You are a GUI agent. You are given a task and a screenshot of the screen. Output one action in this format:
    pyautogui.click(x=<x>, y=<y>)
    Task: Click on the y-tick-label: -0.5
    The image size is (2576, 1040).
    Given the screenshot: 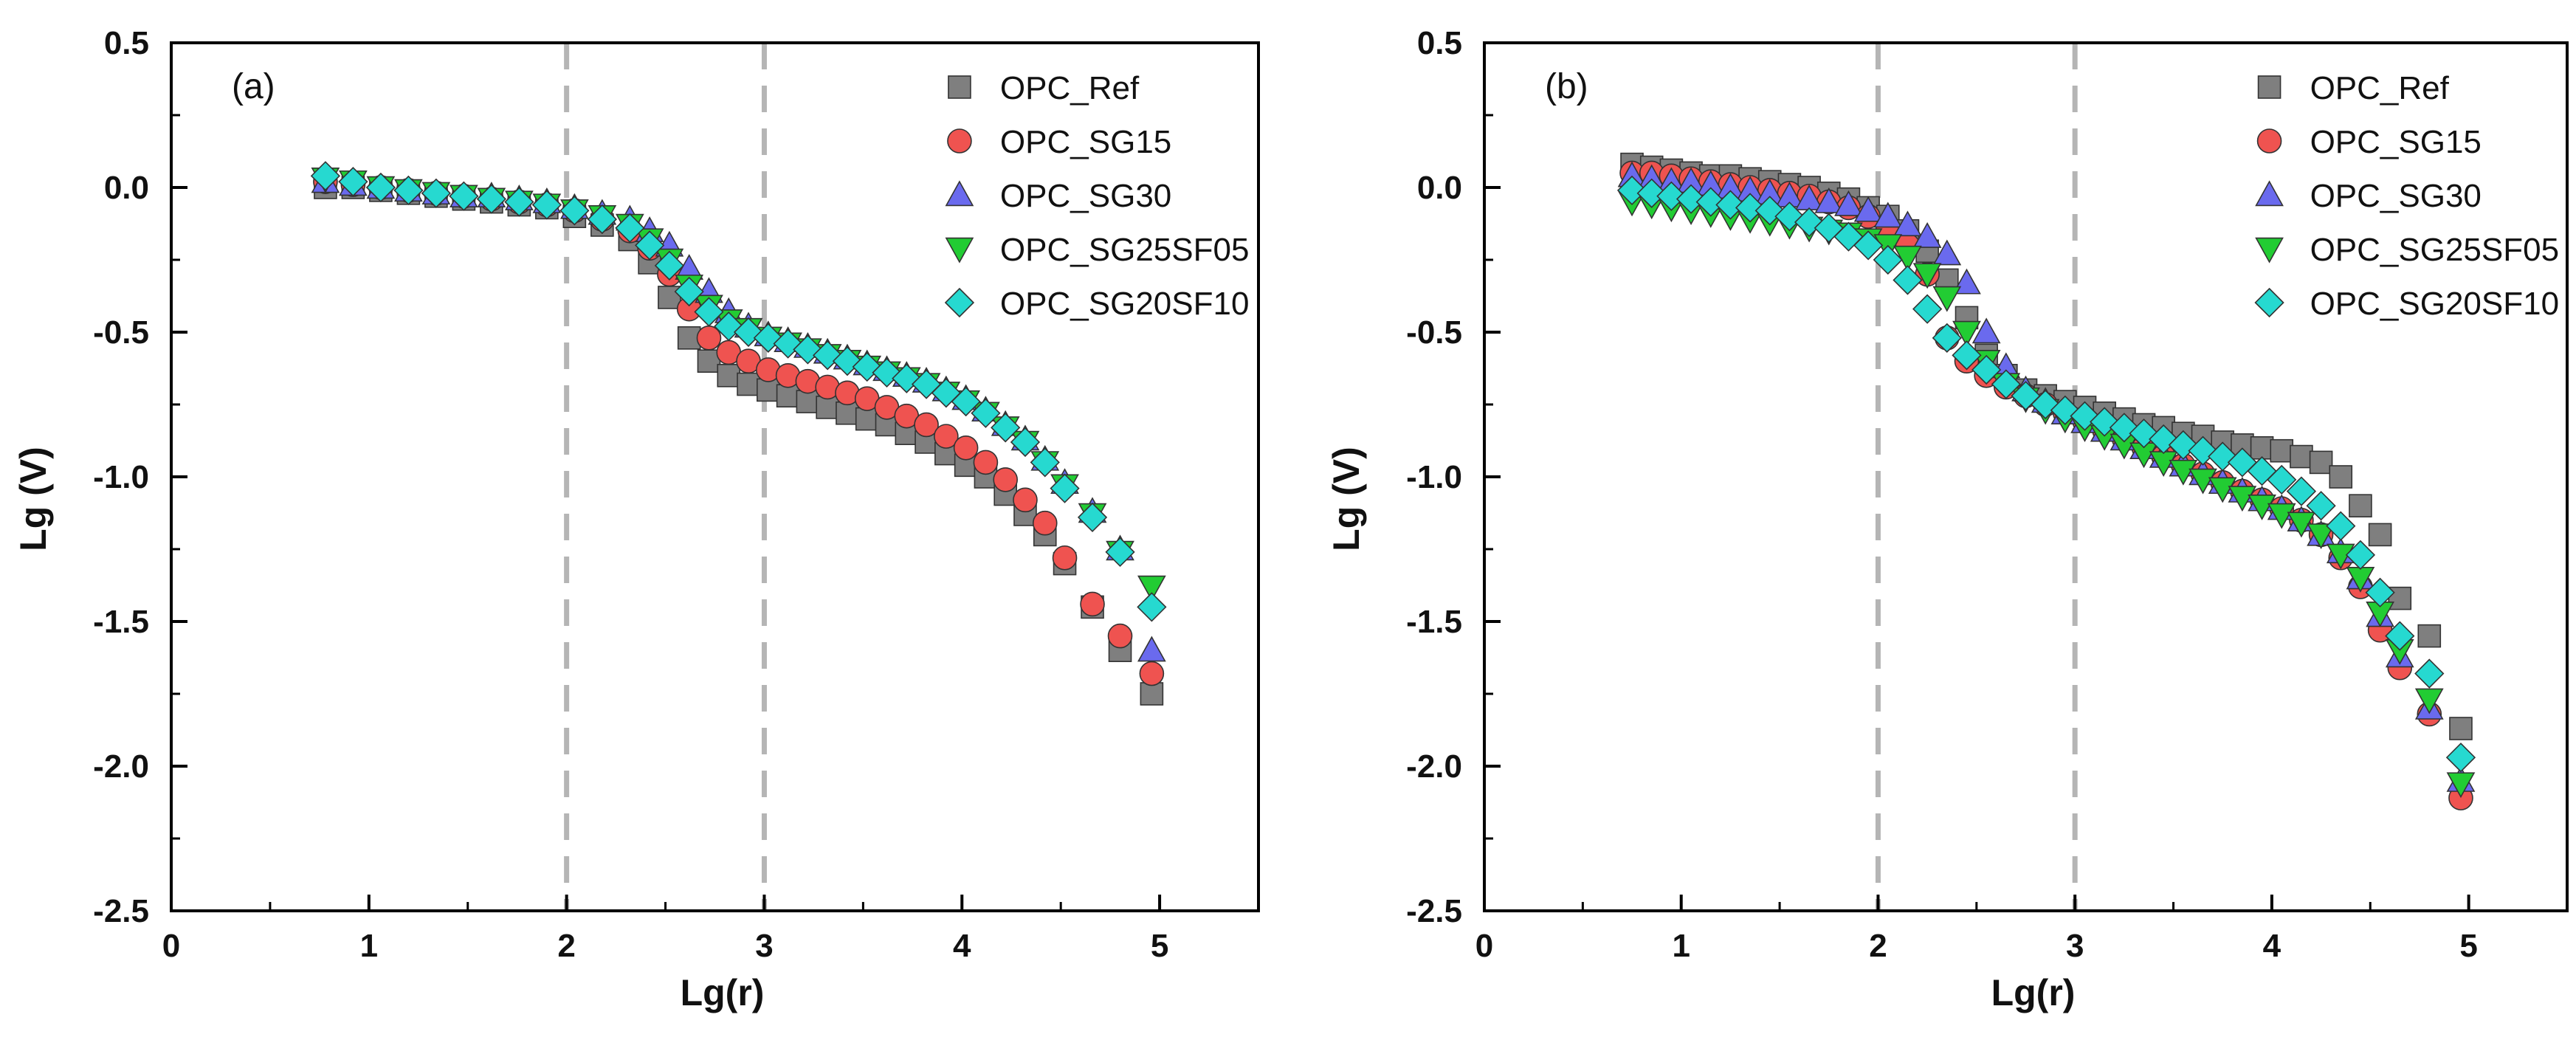 What is the action you would take?
    pyautogui.click(x=1434, y=332)
    